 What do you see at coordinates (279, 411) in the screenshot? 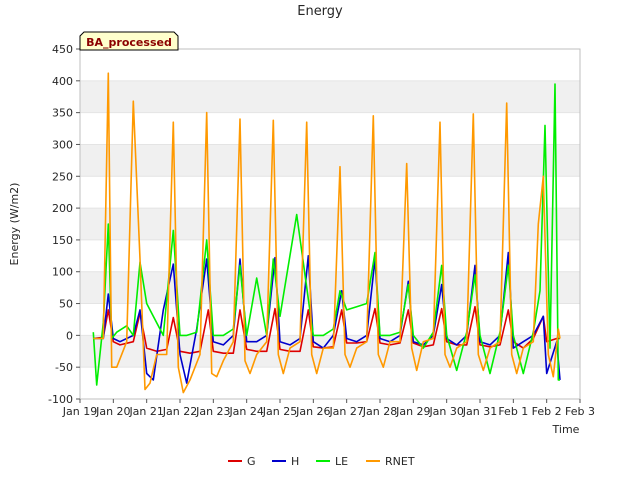
I see `x-tick-label: Jan 25` at bounding box center [279, 411].